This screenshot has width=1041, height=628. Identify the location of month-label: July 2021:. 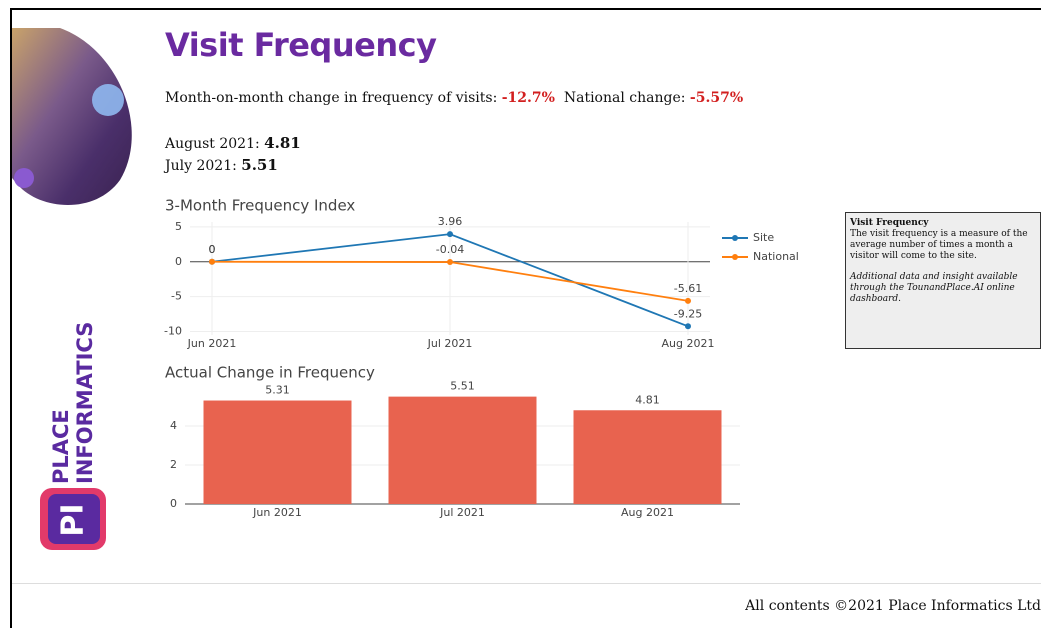
(201, 166).